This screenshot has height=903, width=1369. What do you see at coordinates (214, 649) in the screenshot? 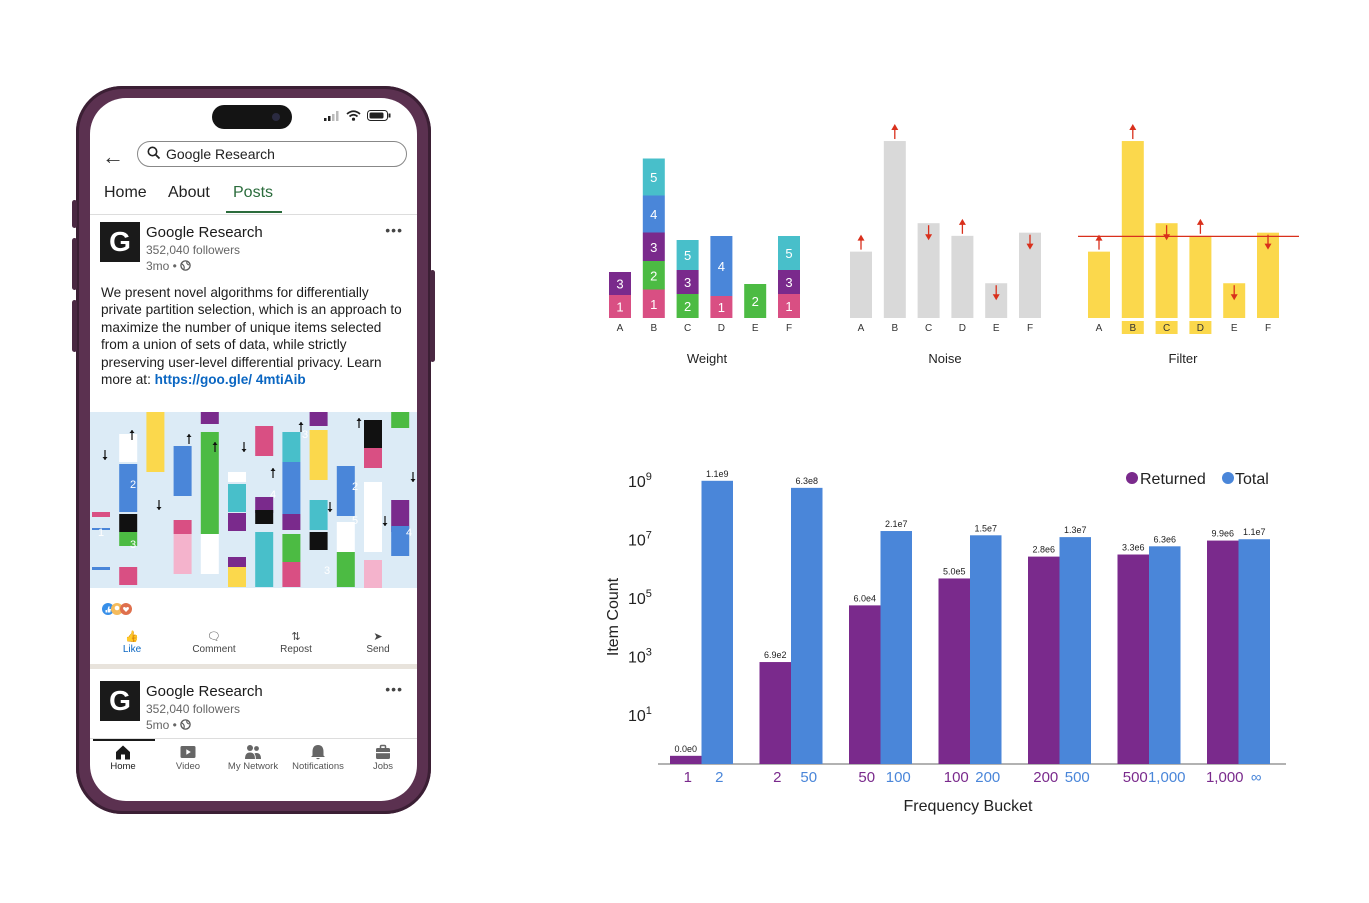
I see `comment-label: Comment` at bounding box center [214, 649].